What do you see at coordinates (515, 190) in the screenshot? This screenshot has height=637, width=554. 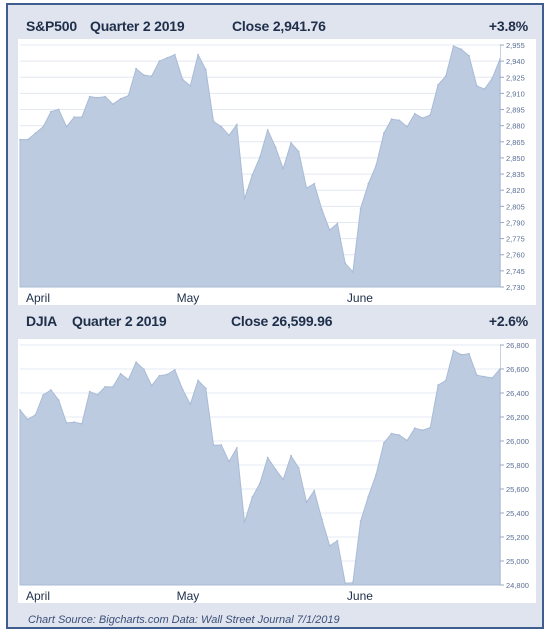 I see `sp500-y-tick-label: 2,820` at bounding box center [515, 190].